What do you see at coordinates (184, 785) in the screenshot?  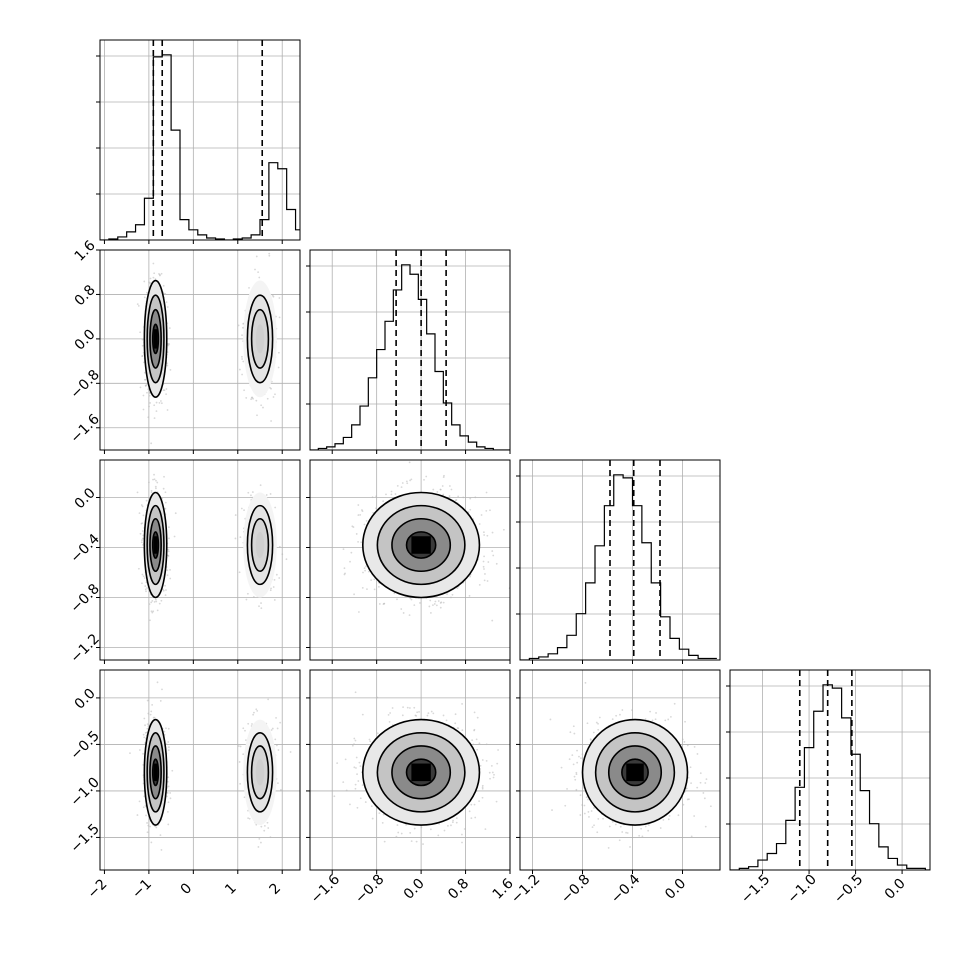 I see `panel-3-0: −1.5−1.0−0.50.0−2 −1 0 1 2` at bounding box center [184, 785].